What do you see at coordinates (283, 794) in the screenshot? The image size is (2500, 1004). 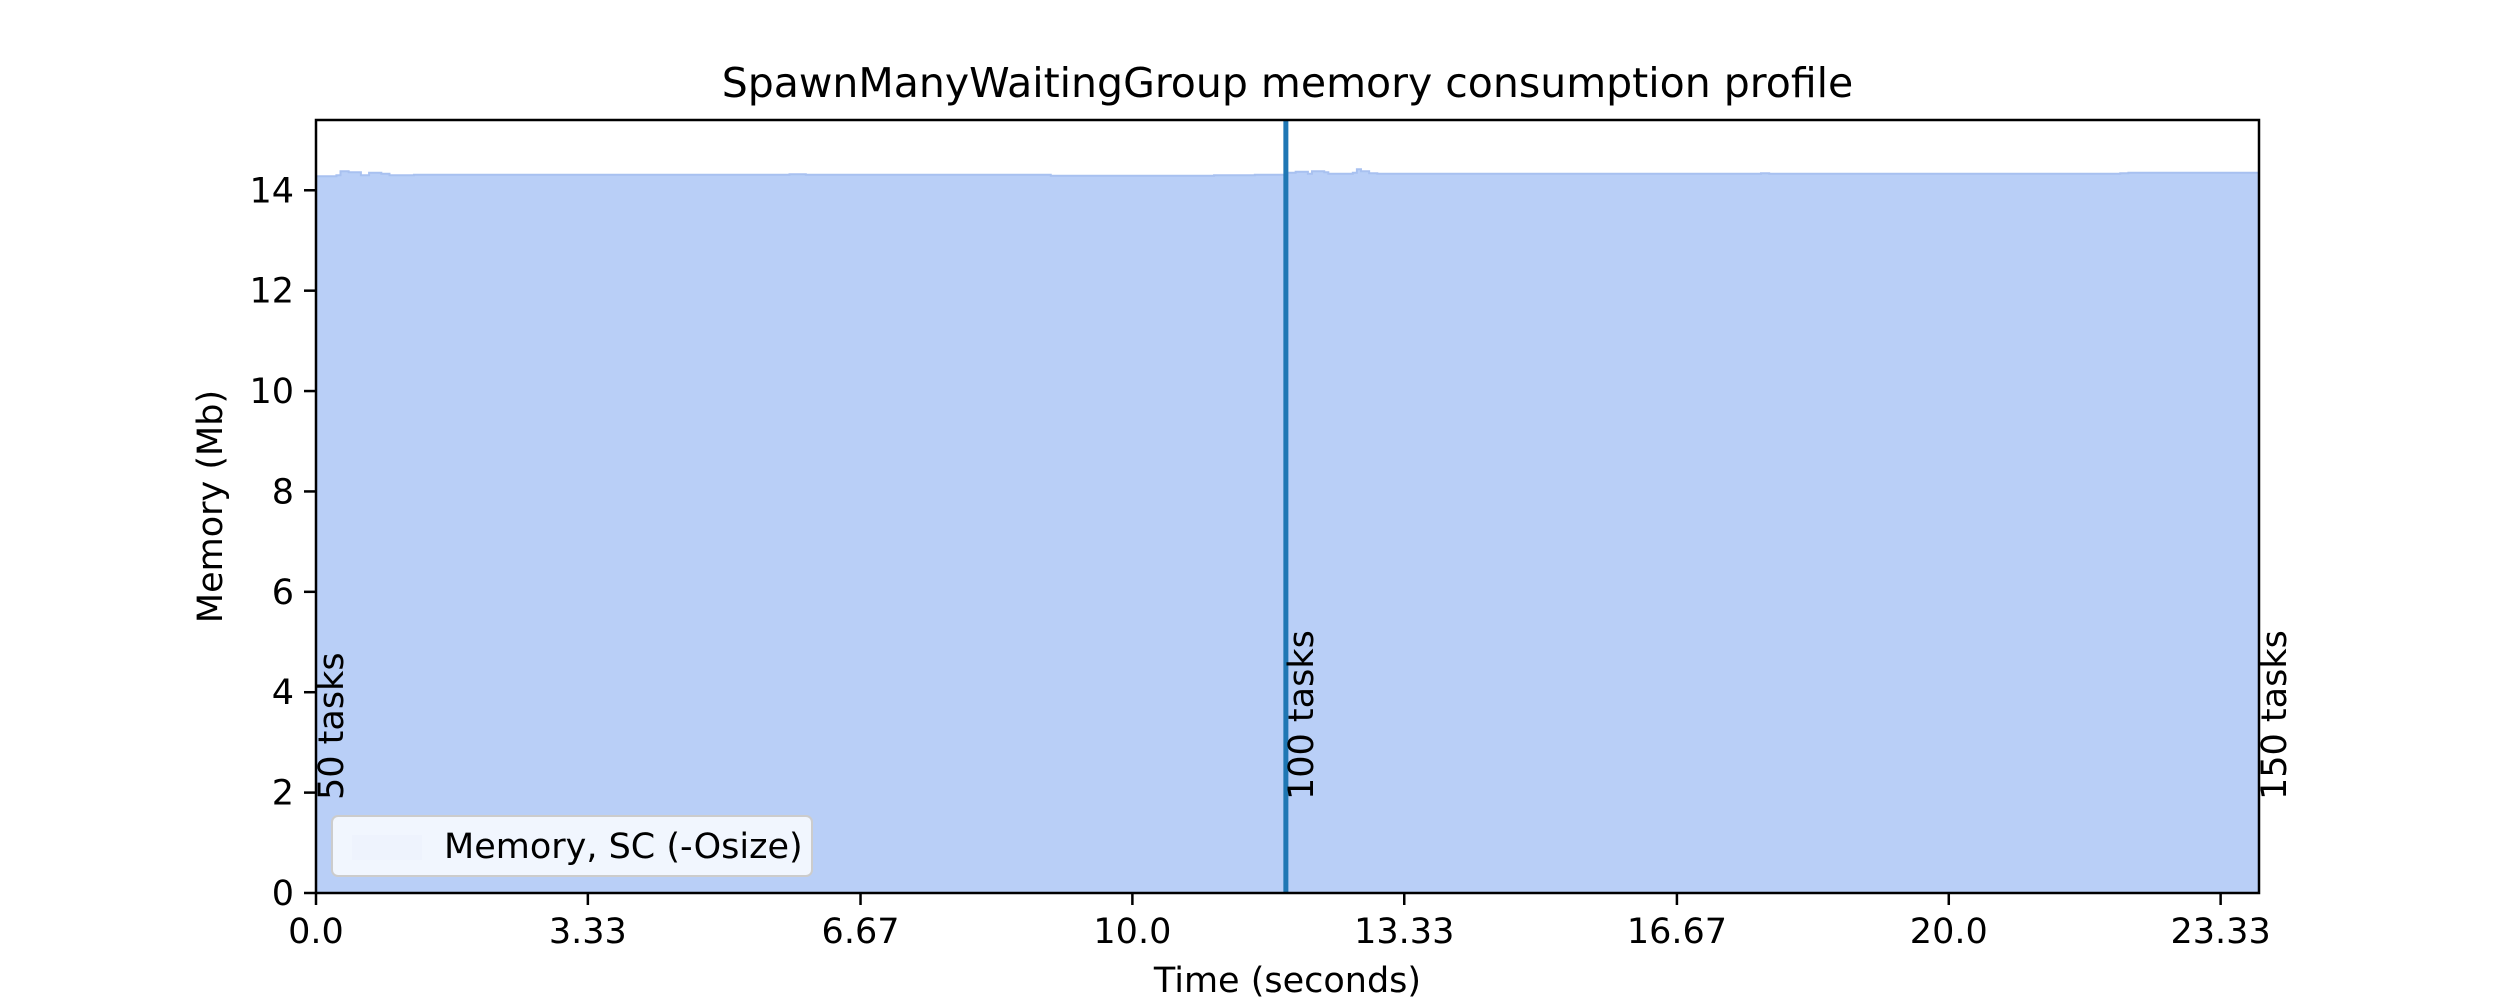 I see `y-tick-label: 2` at bounding box center [283, 794].